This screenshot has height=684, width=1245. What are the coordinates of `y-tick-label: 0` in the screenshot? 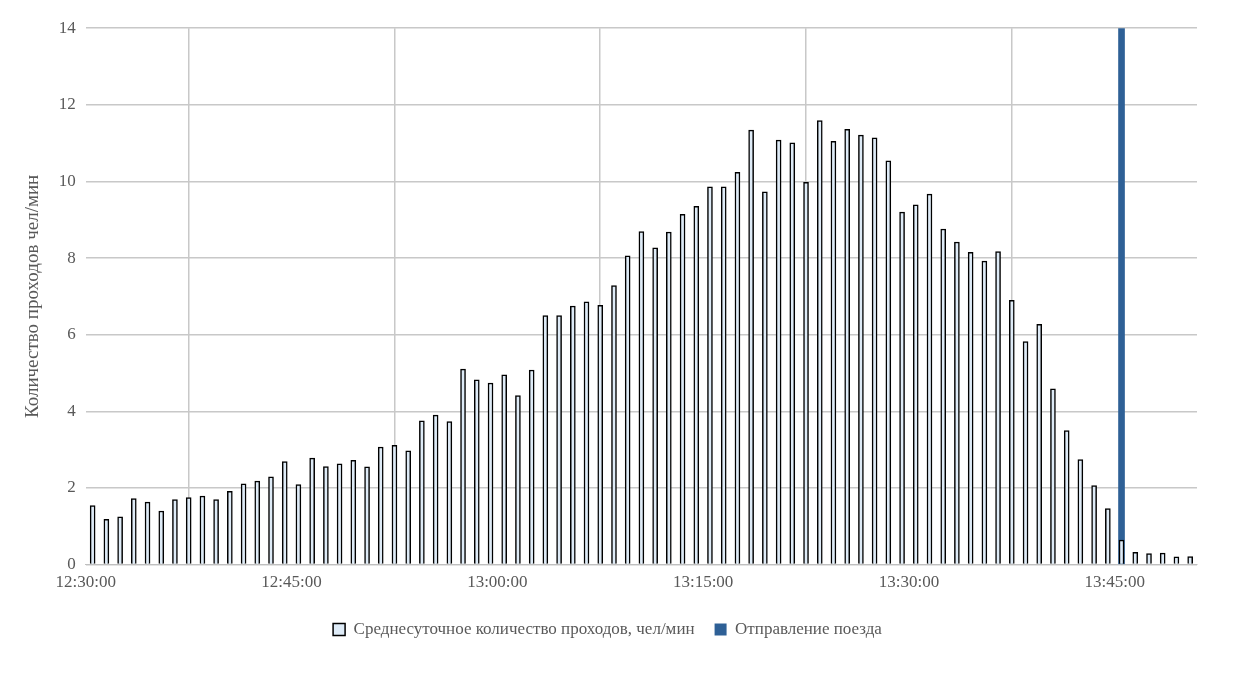 It's located at (71, 564).